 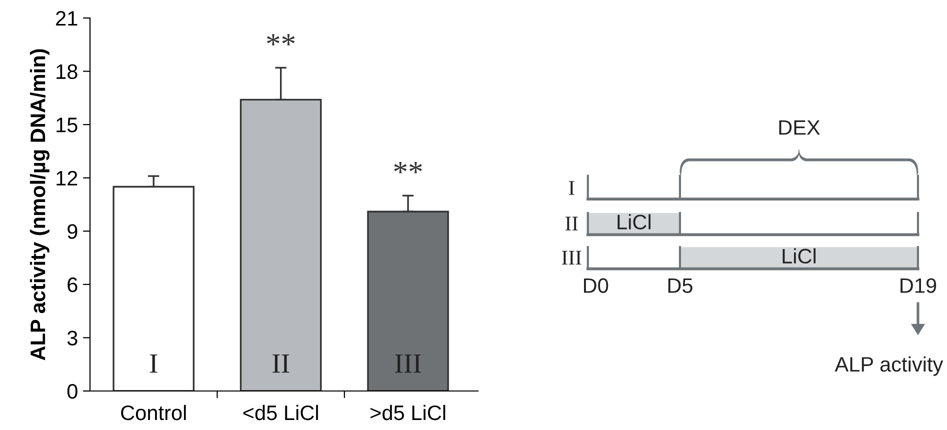 What do you see at coordinates (72, 391) in the screenshot?
I see `y-tick-label: 0` at bounding box center [72, 391].